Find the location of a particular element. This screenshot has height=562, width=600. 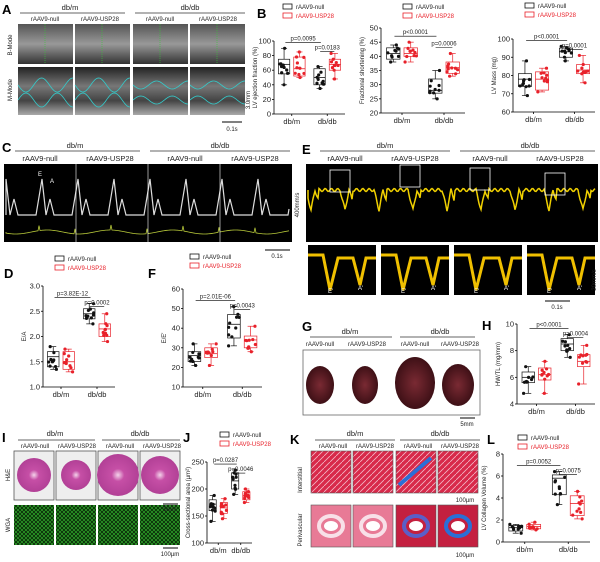

p-value: p=0.0075 is located at coordinates (569, 472).